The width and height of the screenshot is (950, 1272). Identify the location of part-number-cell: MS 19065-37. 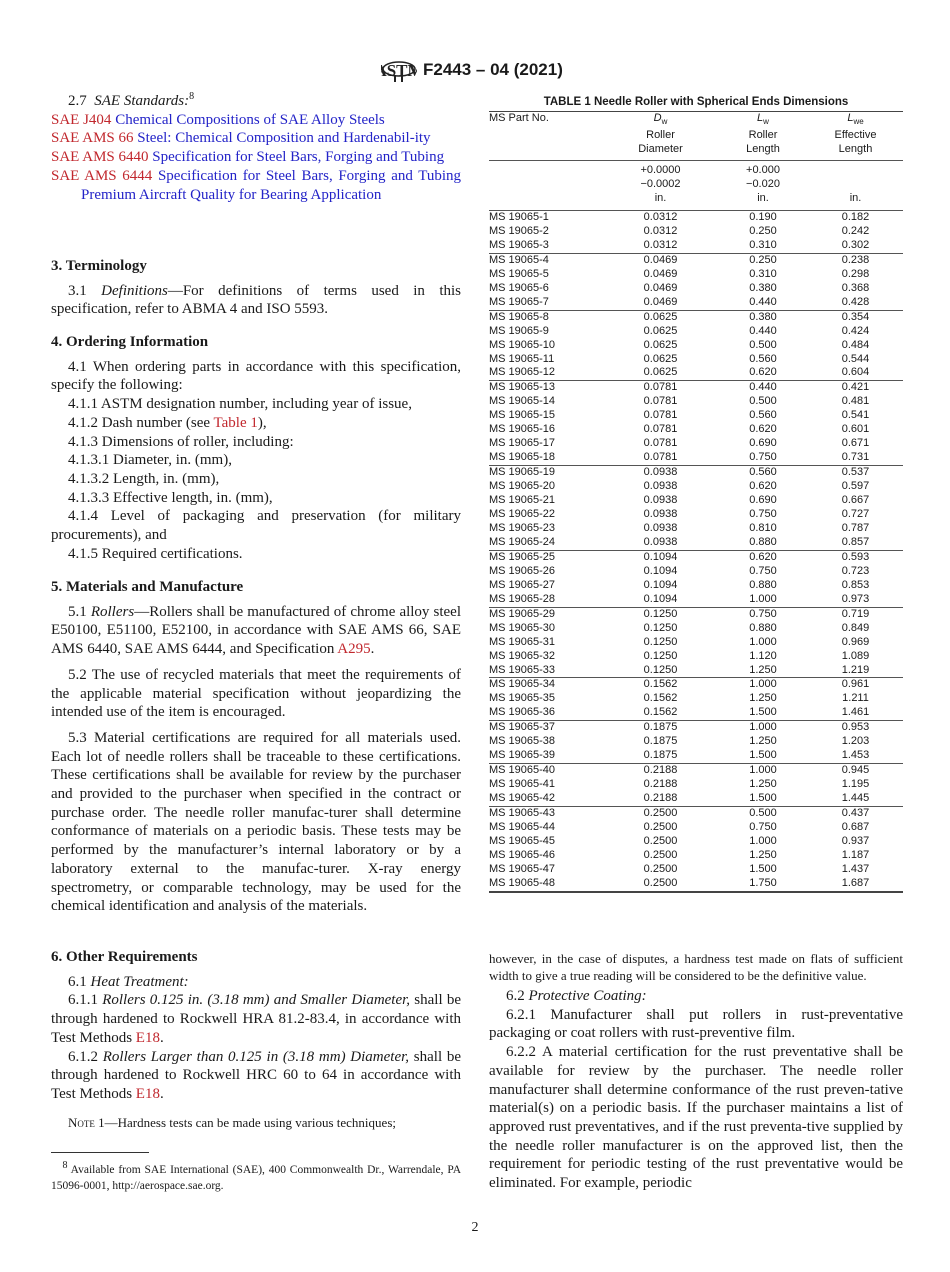
(546, 728).